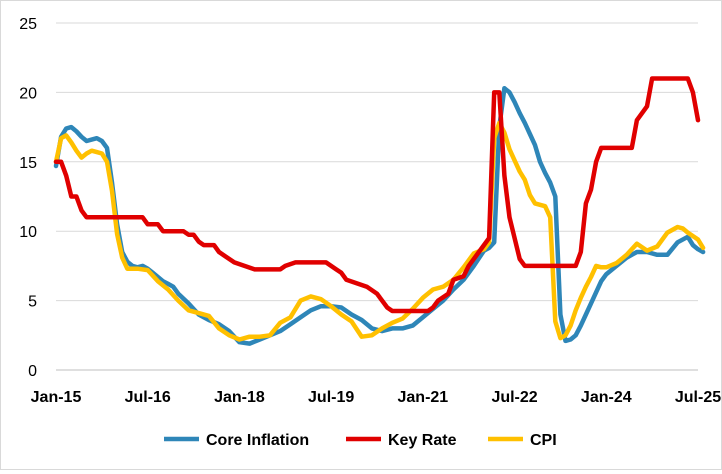  Describe the element at coordinates (423, 397) in the screenshot. I see `x-tick-label: Jan-21` at that location.